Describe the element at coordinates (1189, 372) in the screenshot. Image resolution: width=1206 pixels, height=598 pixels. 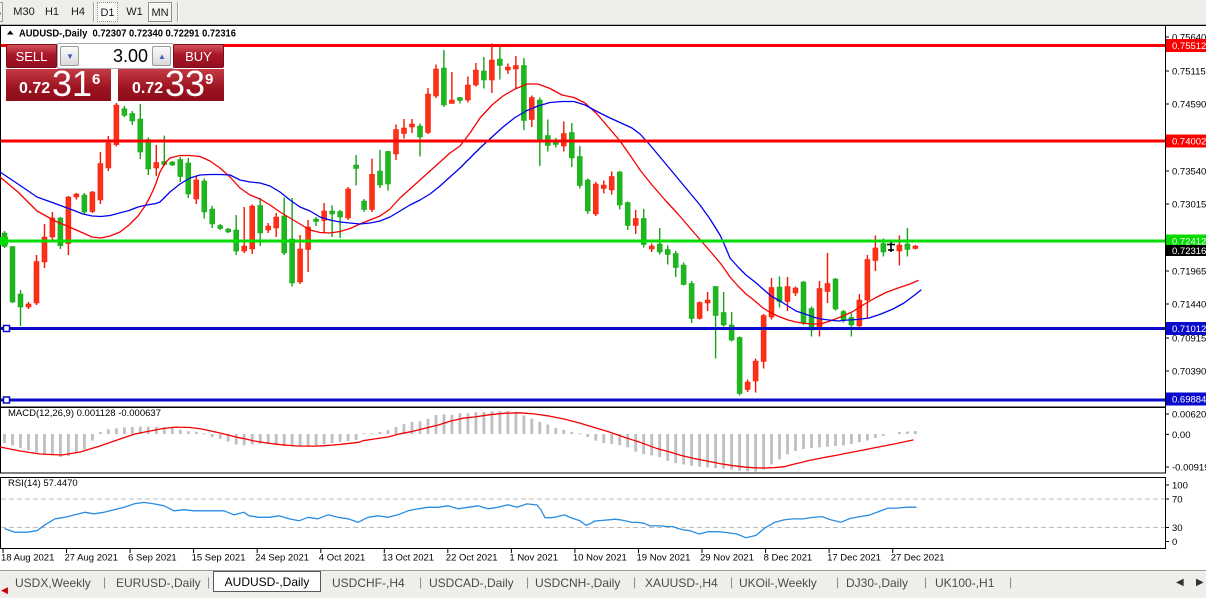
I see `svg-text: 0.70390` at that location.